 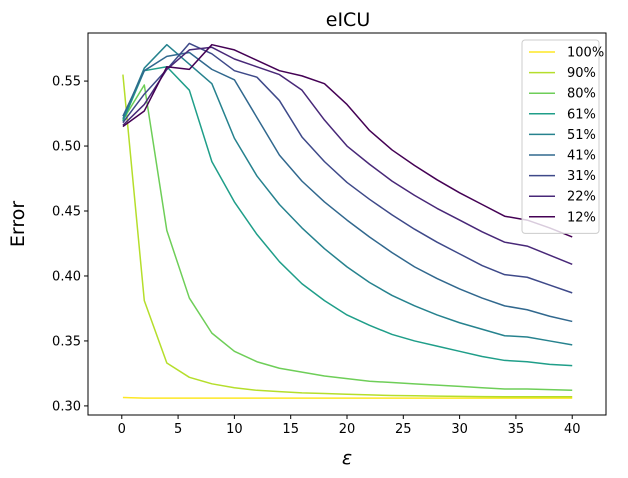 What do you see at coordinates (581, 135) in the screenshot?
I see `legend-label-4: 51%` at bounding box center [581, 135].